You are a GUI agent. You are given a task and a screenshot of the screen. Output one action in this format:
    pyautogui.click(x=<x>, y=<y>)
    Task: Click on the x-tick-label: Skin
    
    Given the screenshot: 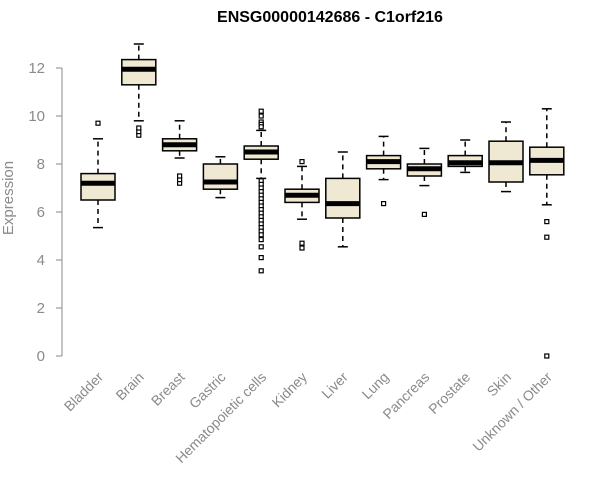 What is the action you would take?
    pyautogui.click(x=499, y=384)
    